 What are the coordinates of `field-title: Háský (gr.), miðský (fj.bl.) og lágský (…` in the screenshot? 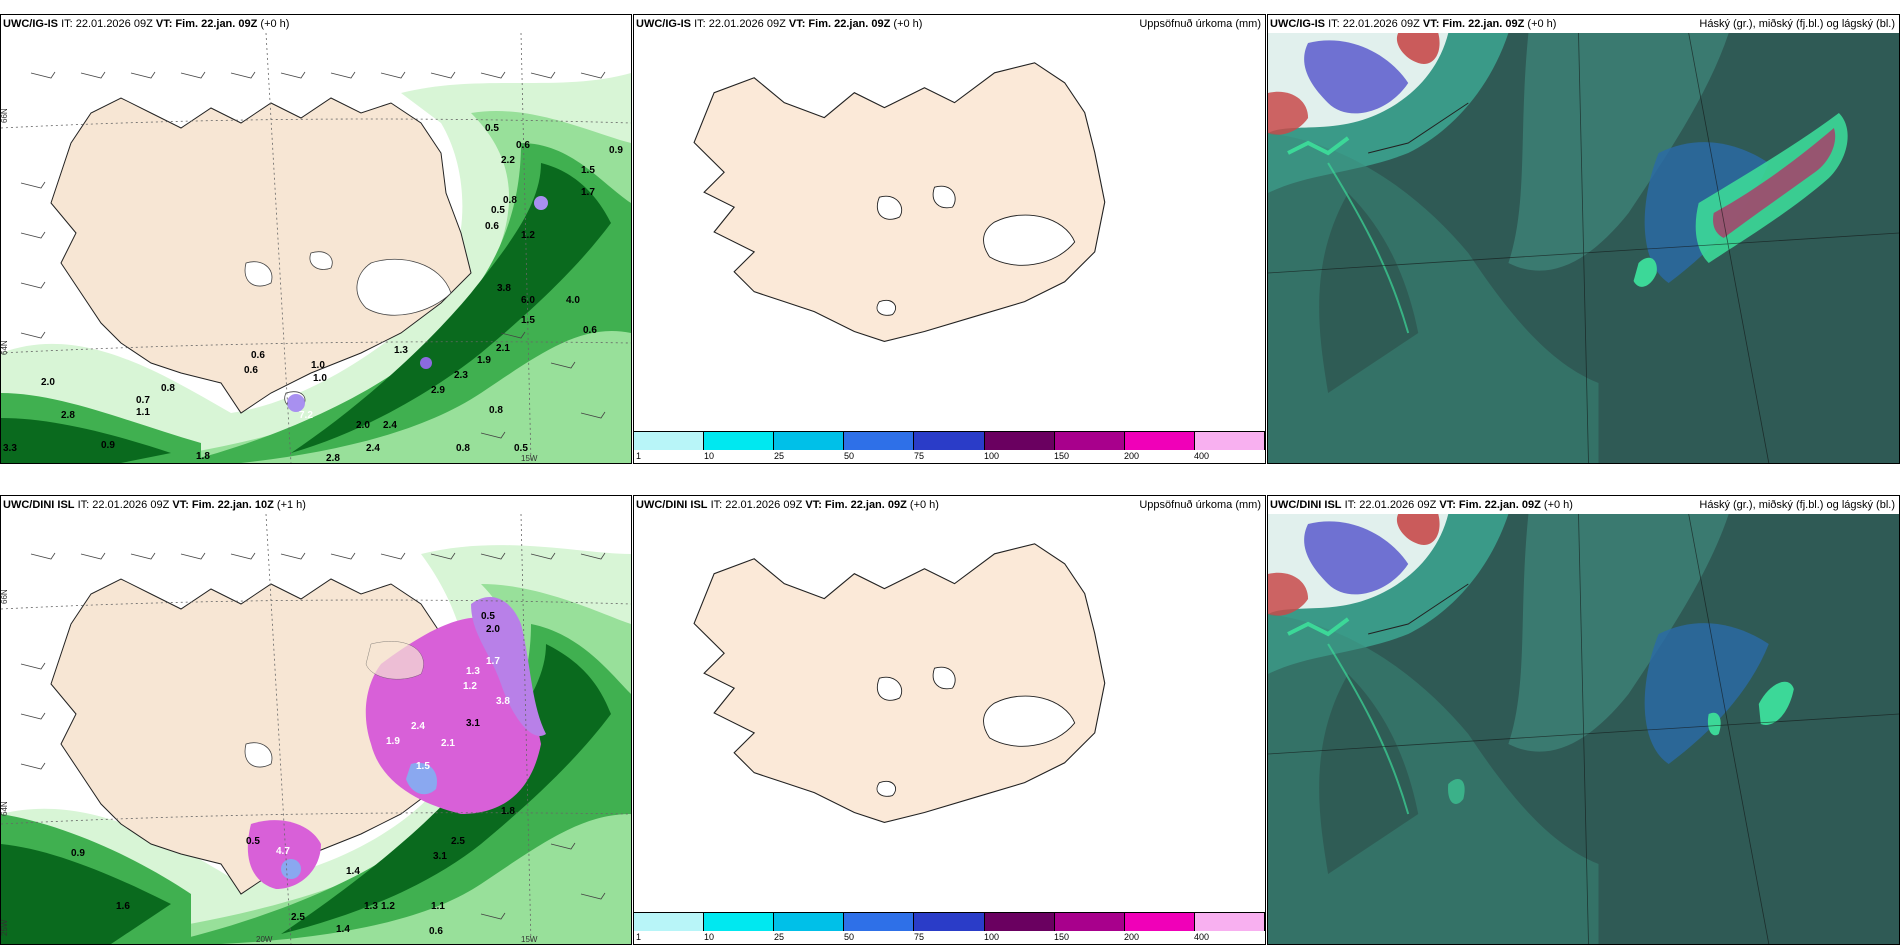 It's located at (1797, 24).